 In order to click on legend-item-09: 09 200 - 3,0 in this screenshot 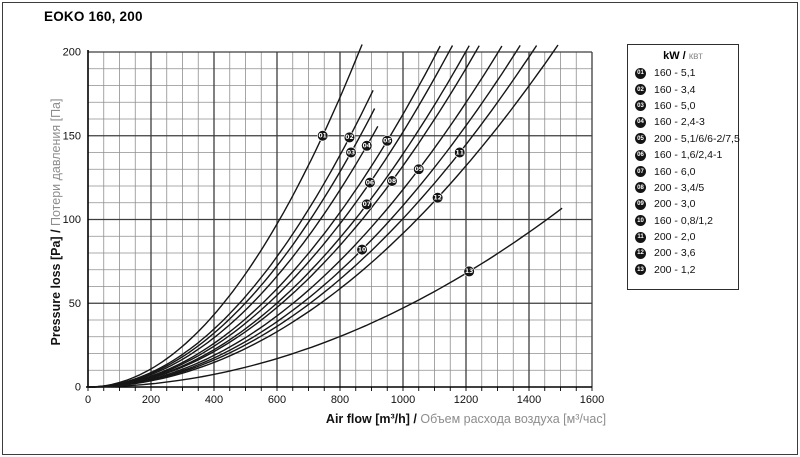, I will do `click(683, 204)`.